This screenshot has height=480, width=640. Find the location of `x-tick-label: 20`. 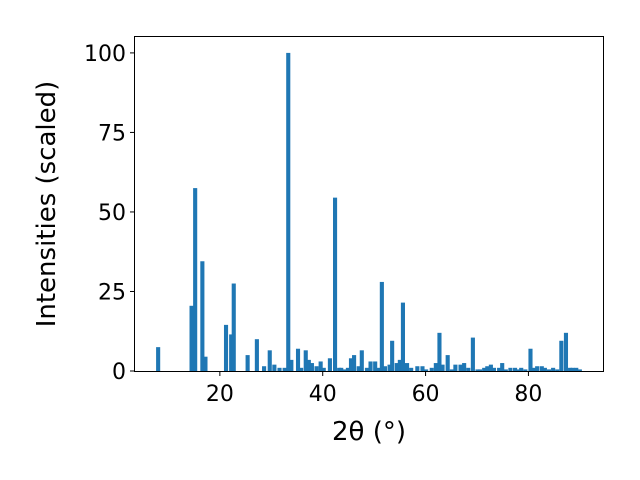

x-tick-label: 20 is located at coordinates (220, 394).